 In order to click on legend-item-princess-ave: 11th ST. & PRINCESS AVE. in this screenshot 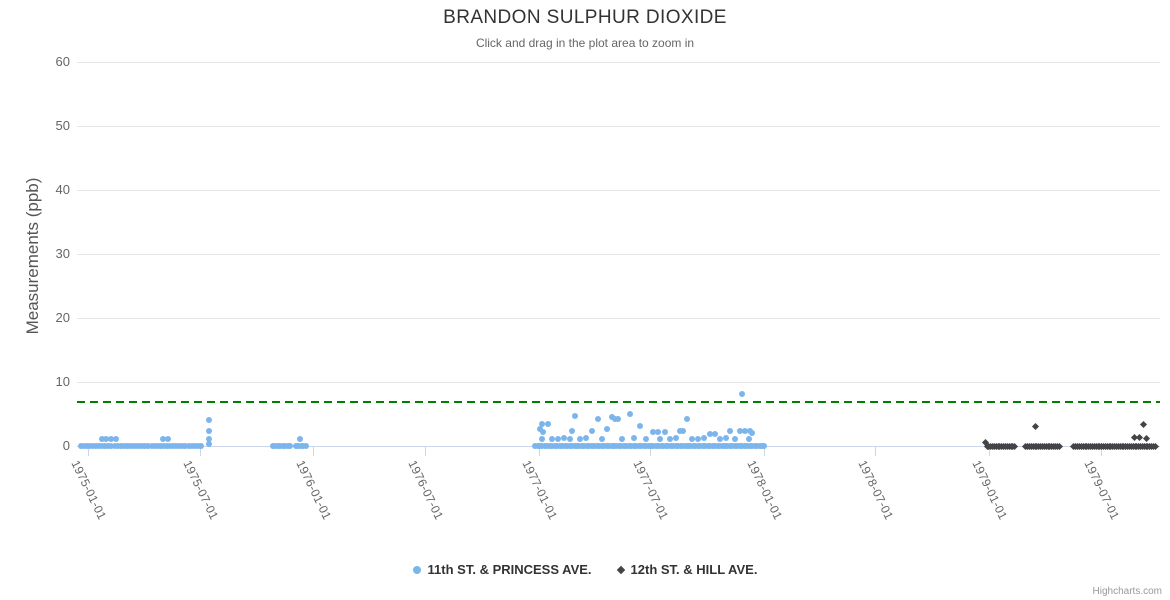, I will do `click(502, 569)`.